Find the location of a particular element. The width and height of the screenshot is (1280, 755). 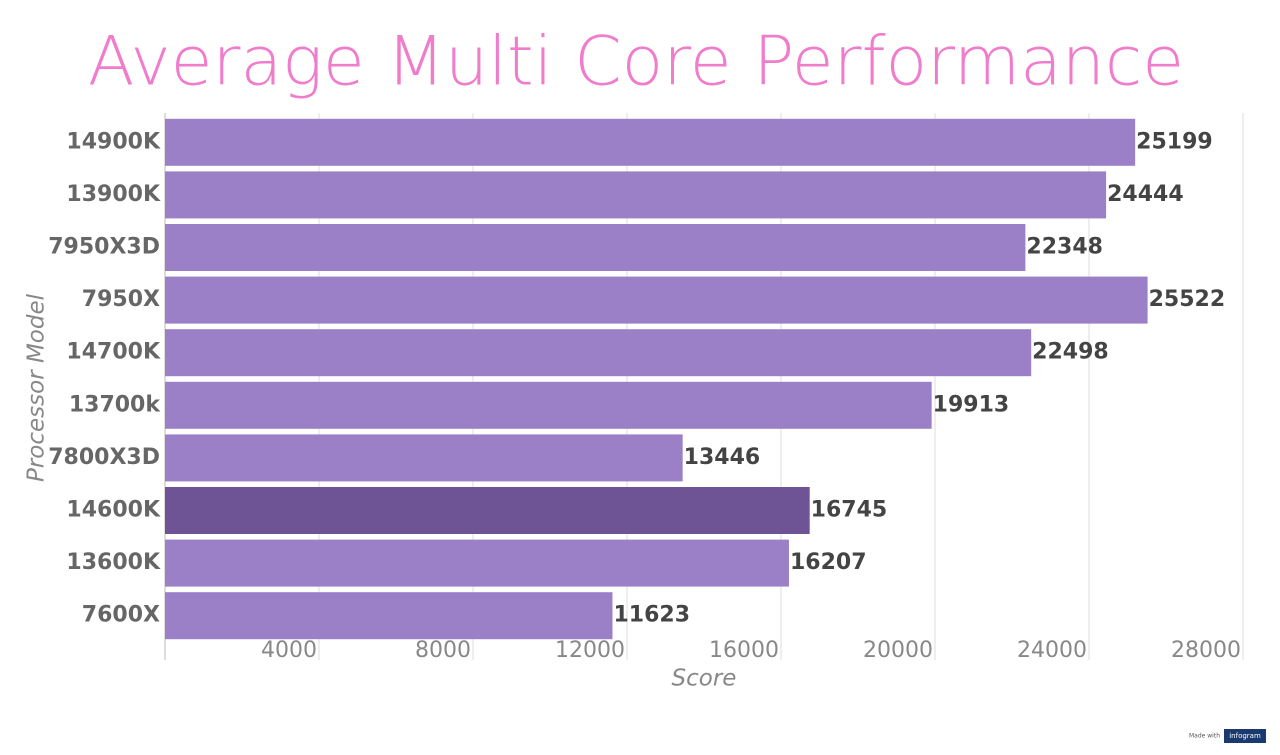

y-tick-label: 14600K is located at coordinates (113, 510).